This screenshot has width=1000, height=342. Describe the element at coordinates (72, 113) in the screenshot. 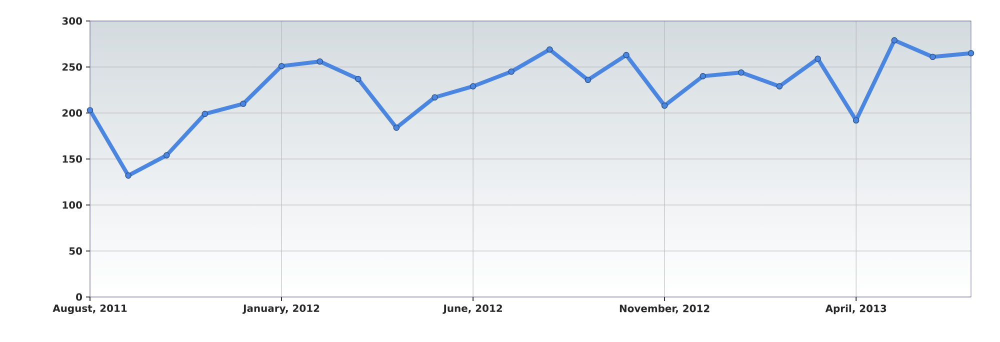

I see `y-tick-label: 200` at that location.